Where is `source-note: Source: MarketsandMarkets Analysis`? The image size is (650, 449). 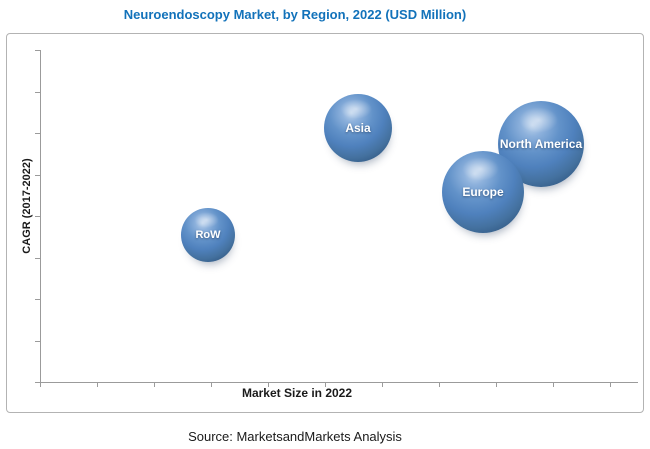 source-note: Source: MarketsandMarkets Analysis is located at coordinates (295, 436).